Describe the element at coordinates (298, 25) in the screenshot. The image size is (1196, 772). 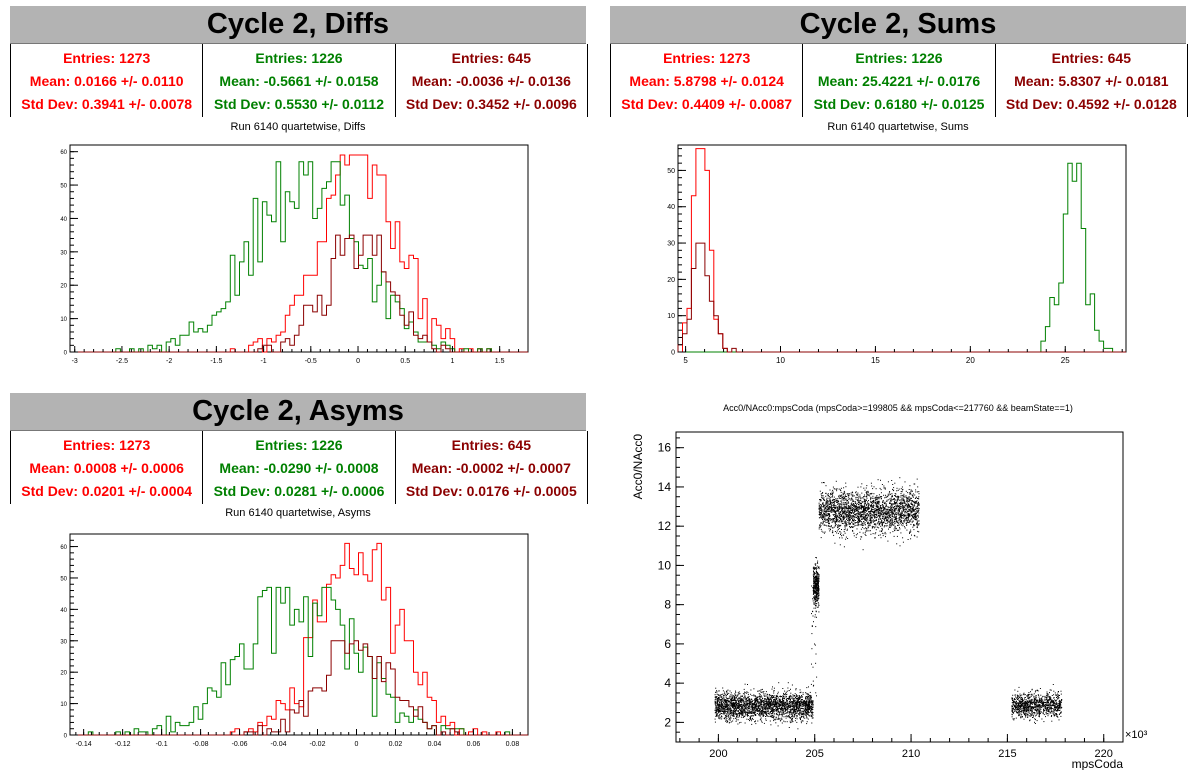
I see `diffs-header: Cycle 2, Diffs` at that location.